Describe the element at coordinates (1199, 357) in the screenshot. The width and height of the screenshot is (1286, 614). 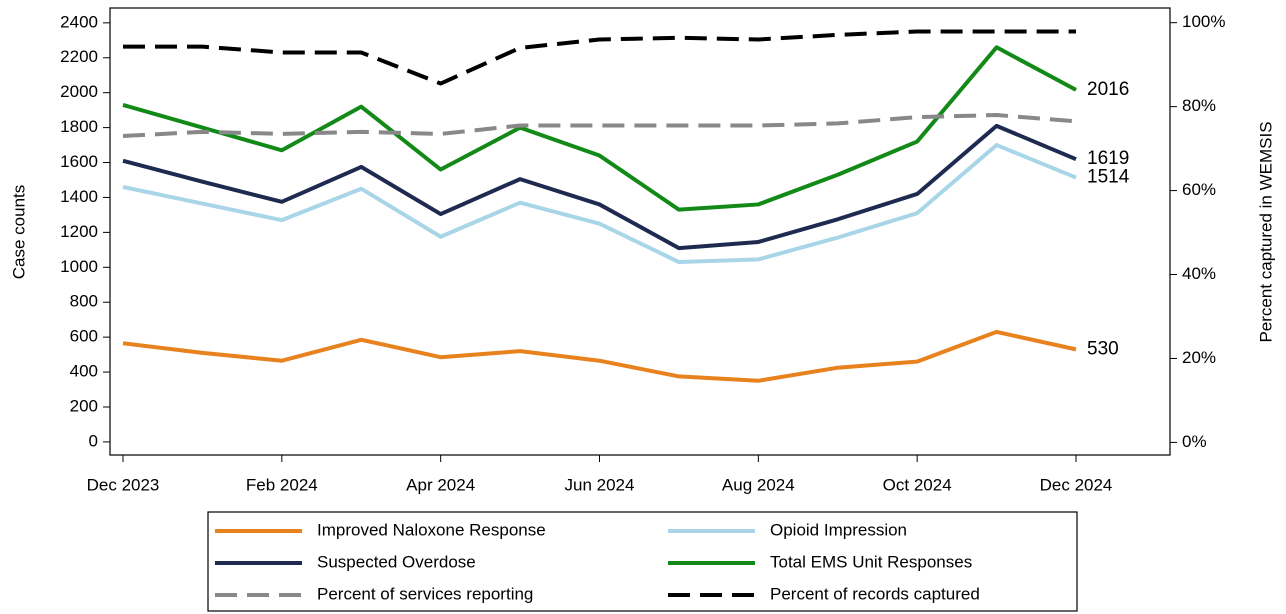
I see `y2-tick-label: 20%` at that location.